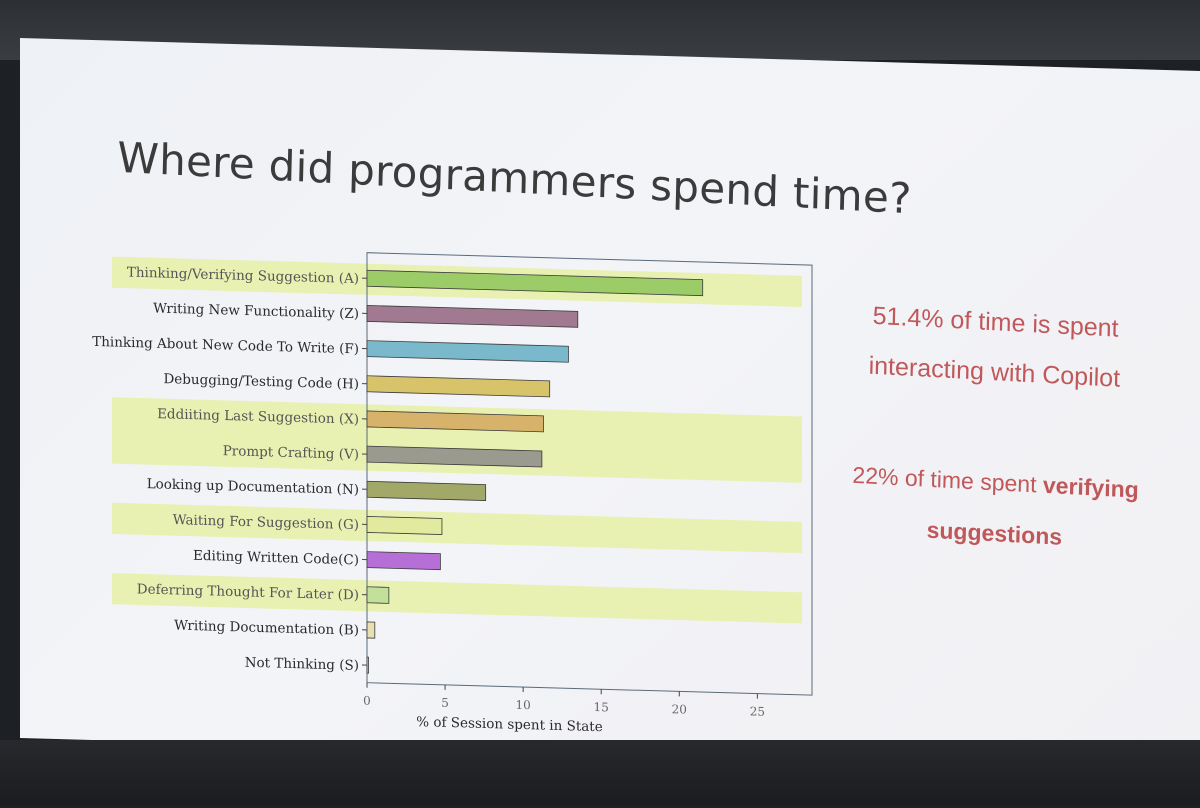 The width and height of the screenshot is (1200, 808). What do you see at coordinates (225, 345) in the screenshot?
I see `category-label: Thinking About New Code To Write (F)` at bounding box center [225, 345].